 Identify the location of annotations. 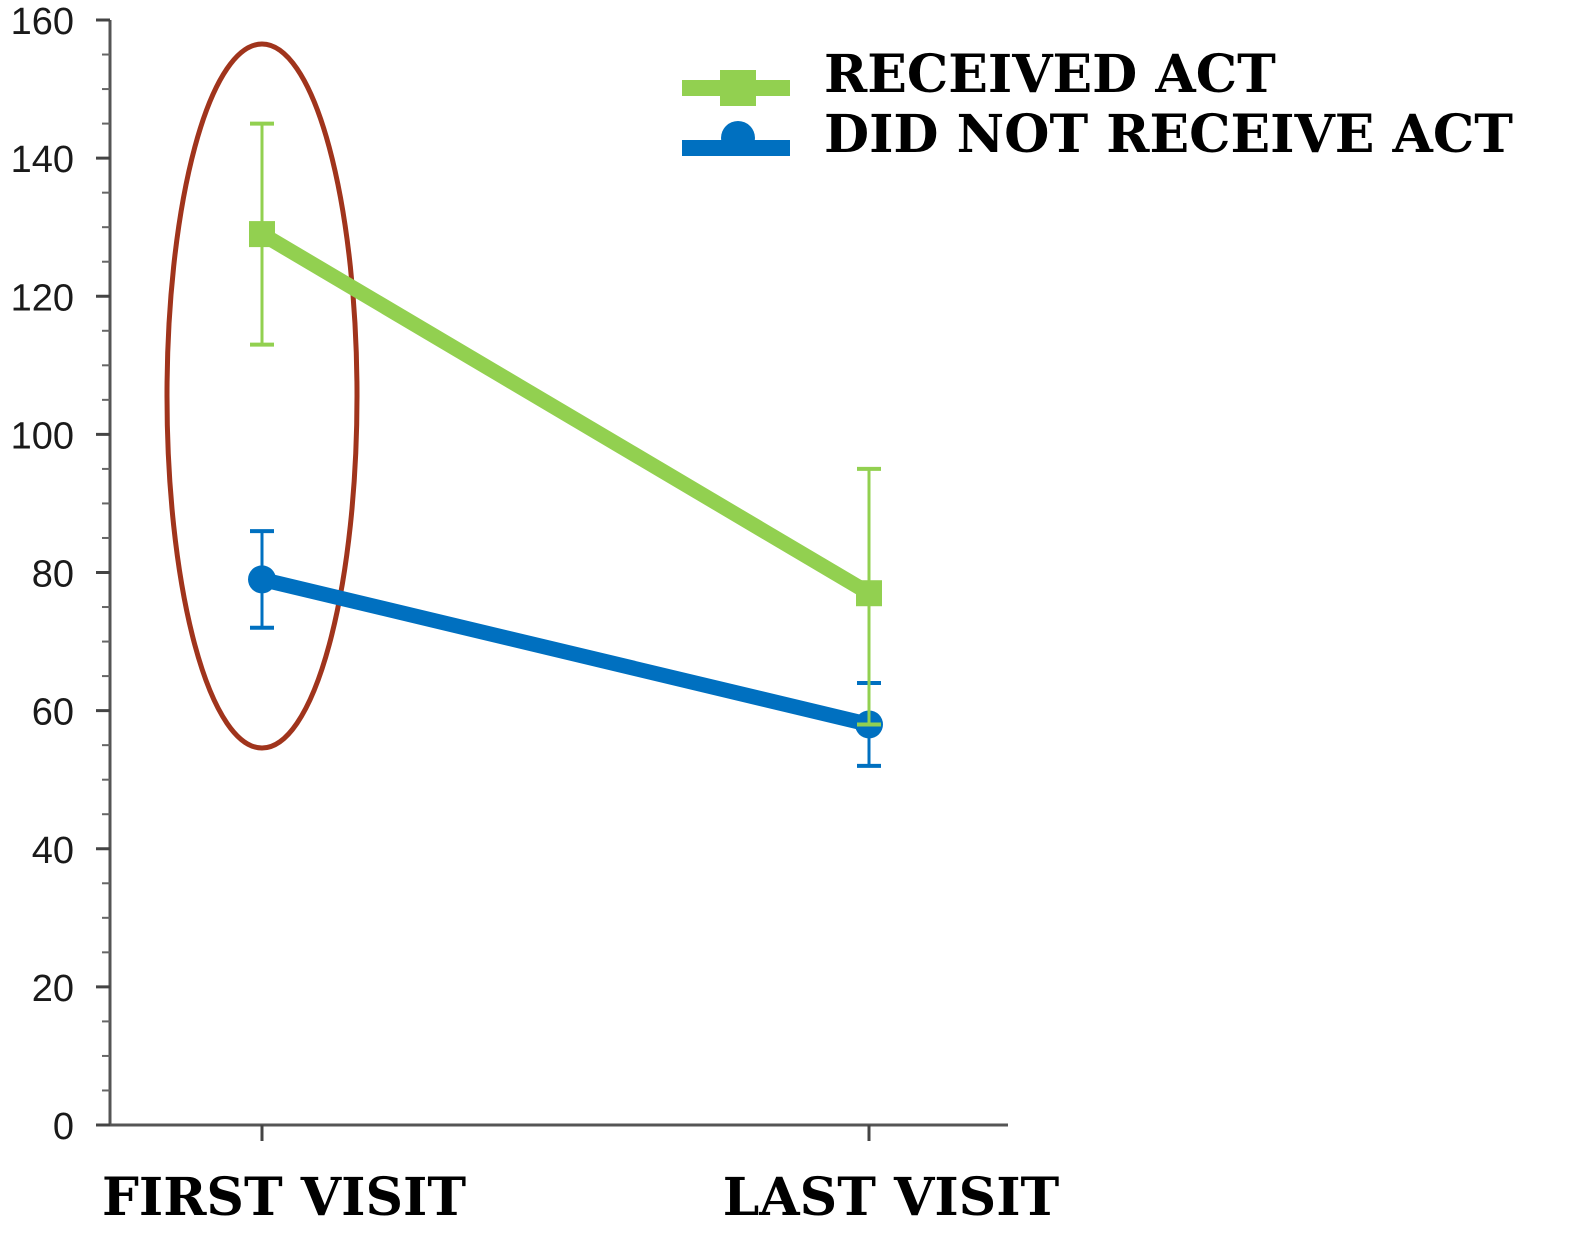
(262, 396).